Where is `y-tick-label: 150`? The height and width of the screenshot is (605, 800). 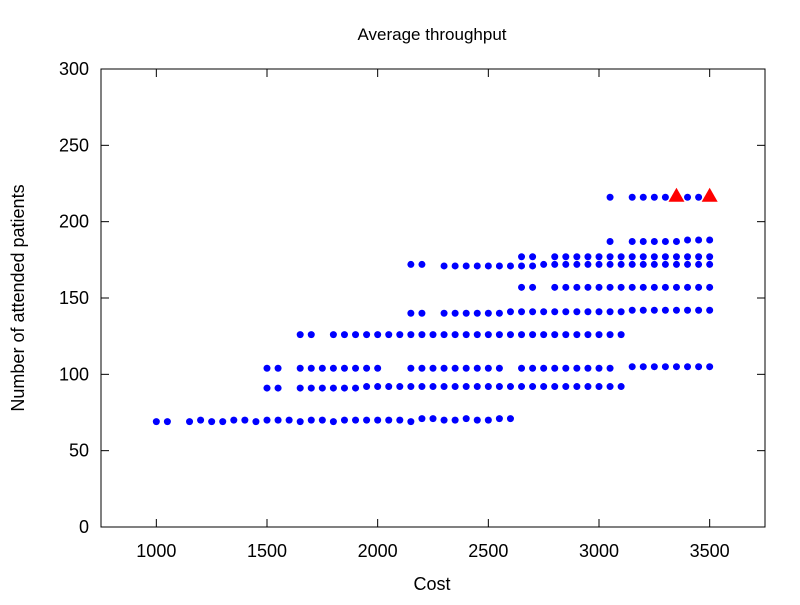 y-tick-label: 150 is located at coordinates (74, 298).